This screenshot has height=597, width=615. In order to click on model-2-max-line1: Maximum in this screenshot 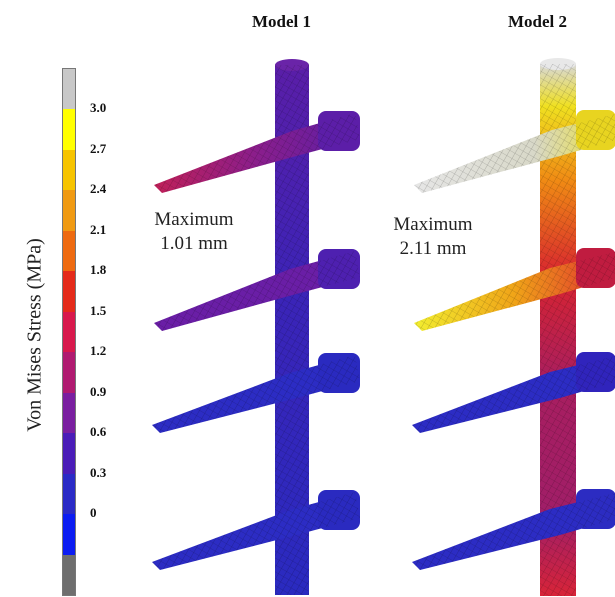, I will do `click(433, 224)`.